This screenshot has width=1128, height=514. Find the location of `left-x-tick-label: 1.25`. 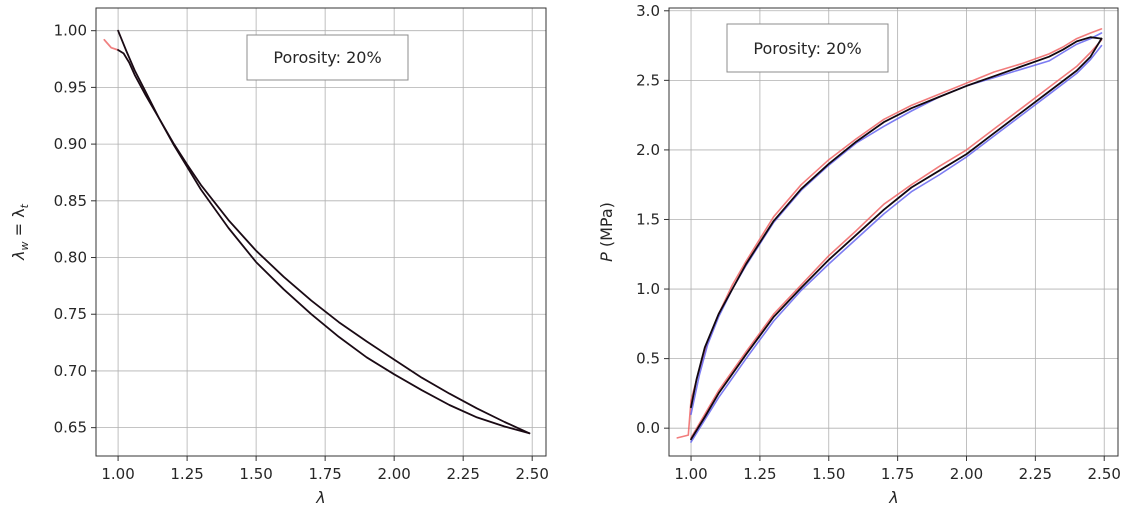

left-x-tick-label: 1.25 is located at coordinates (186, 474).